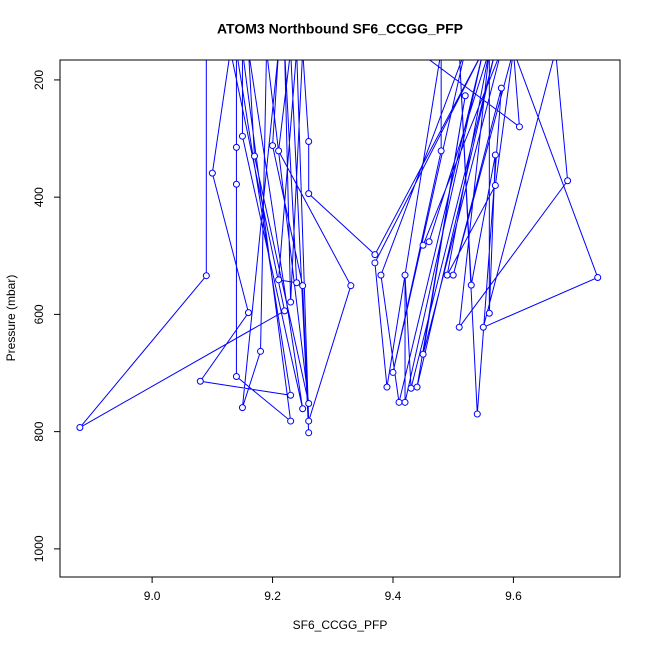  I want to click on y-tick-label: 1000, so click(39, 548).